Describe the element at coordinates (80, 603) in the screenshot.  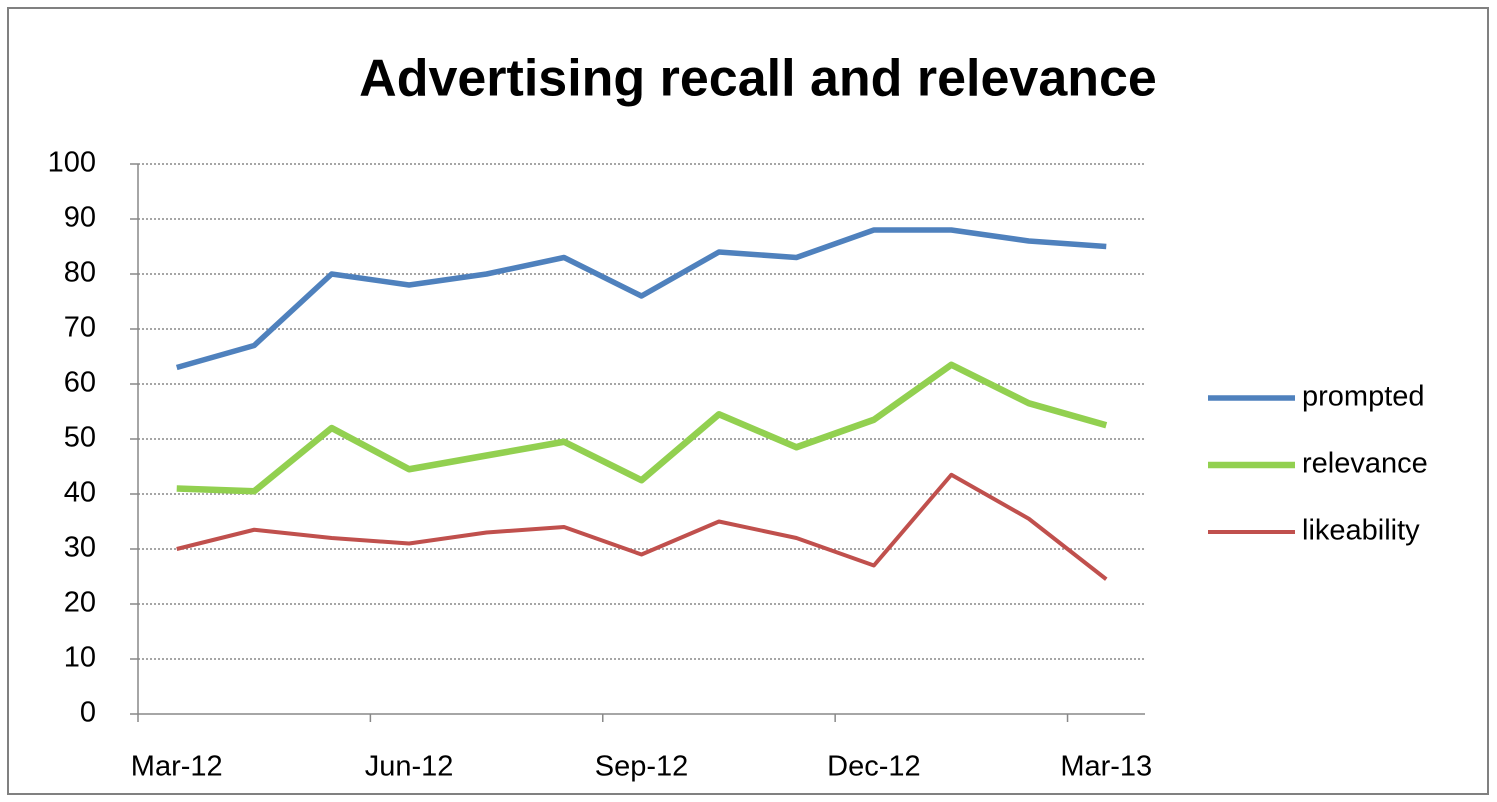
I see `y-tick-label: 20` at that location.